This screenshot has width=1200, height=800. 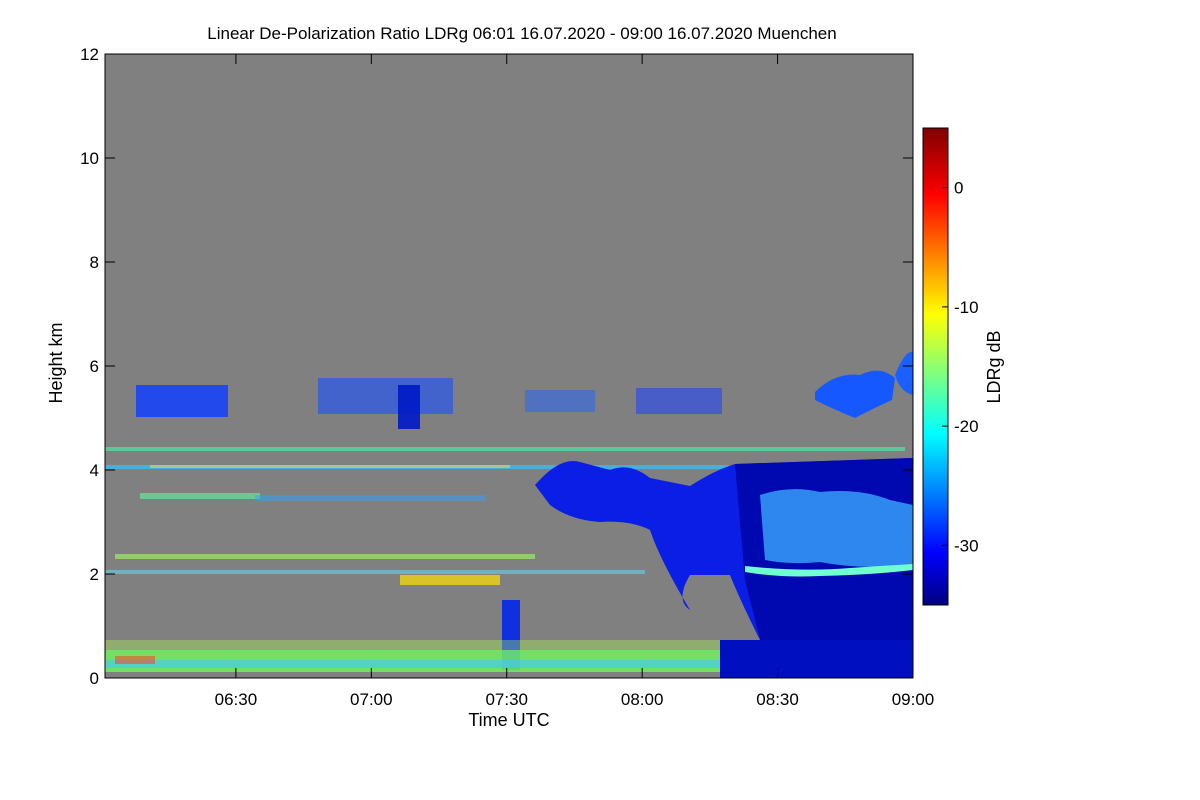 I want to click on colorbar: 0 -10 -20 -30 LDRg dB, so click(x=963, y=366).